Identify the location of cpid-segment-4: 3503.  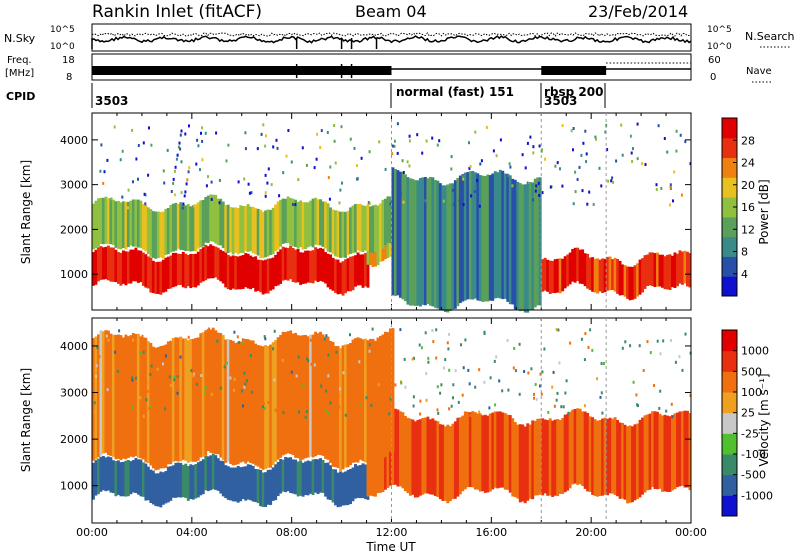
(560, 101).